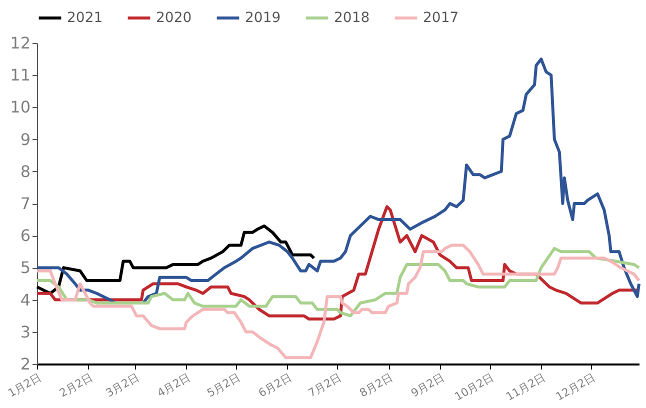  What do you see at coordinates (123, 385) in the screenshot?
I see `x-tick-label: 3月2日` at bounding box center [123, 385].